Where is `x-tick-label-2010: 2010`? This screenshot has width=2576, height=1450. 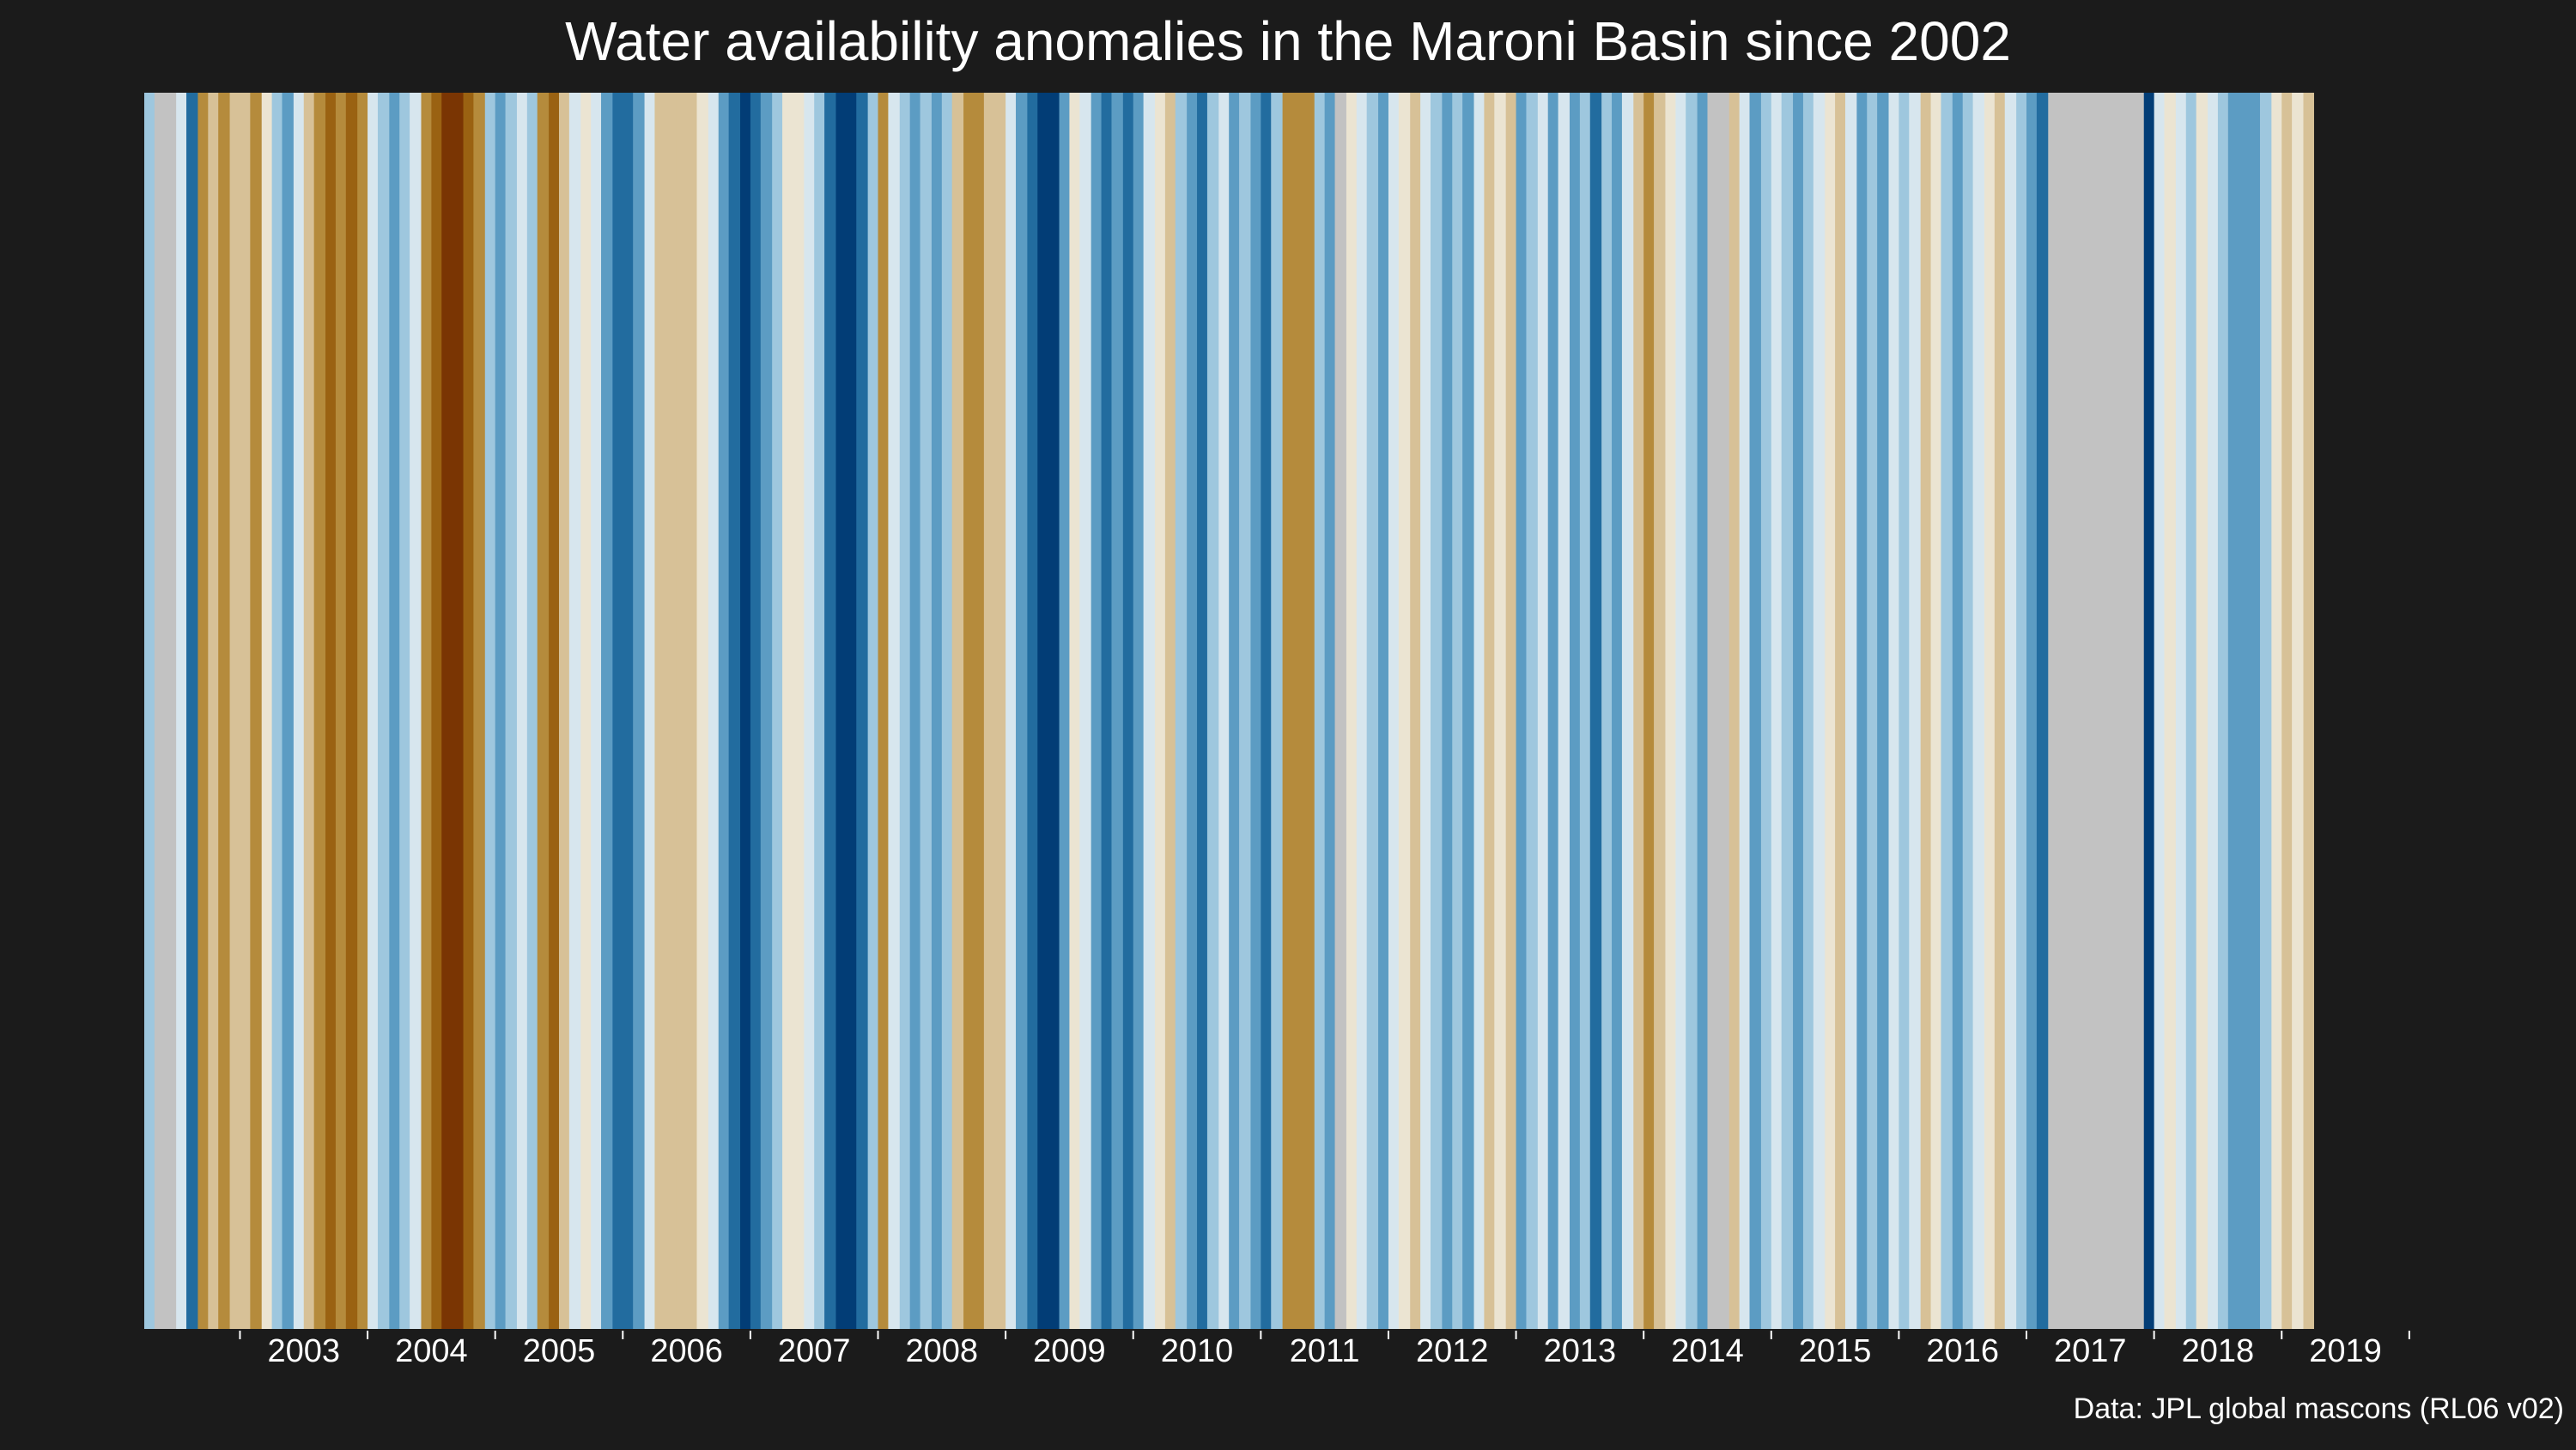 x-tick-label-2010: 2010 is located at coordinates (1197, 1351).